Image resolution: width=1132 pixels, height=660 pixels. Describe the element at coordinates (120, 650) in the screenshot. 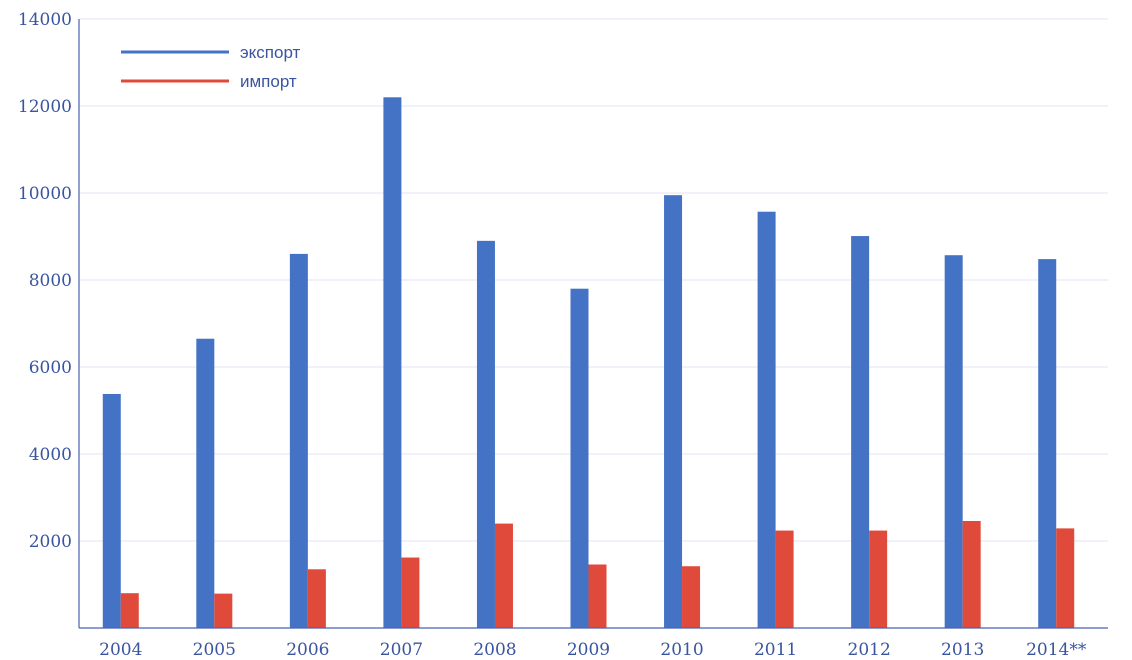

I see `x-tick-label: 2004` at that location.